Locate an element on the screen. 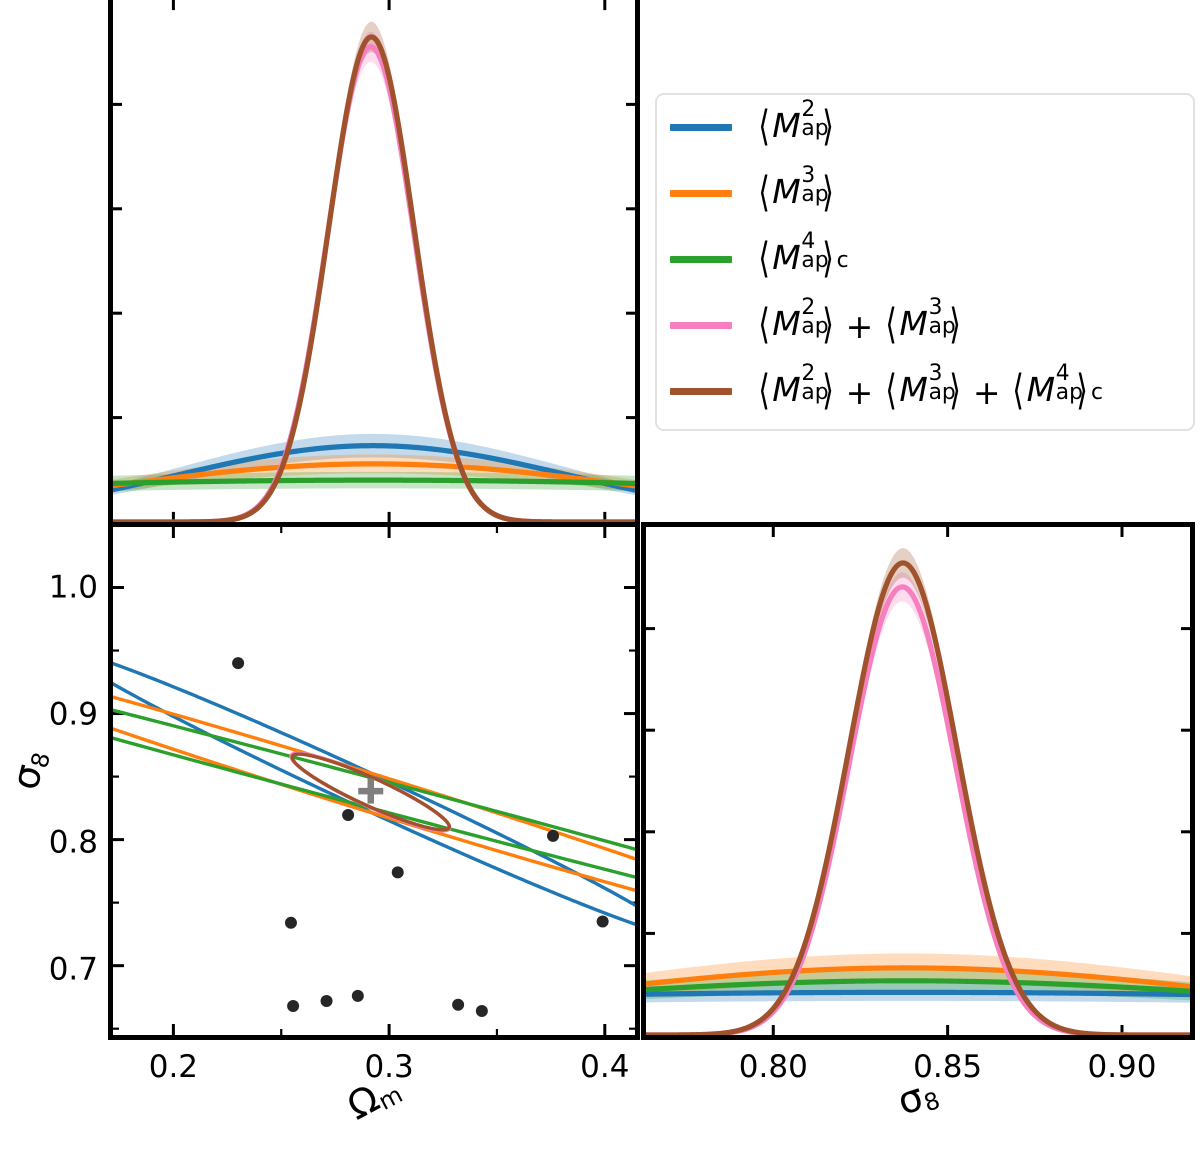 The width and height of the screenshot is (1200, 1165). legend-item-label: ⟨ M 2 ap ⟩ + ⟨ M 3 ap ⟩ + ⟨ M 4 ap ⟩ c is located at coordinates (929, 387).